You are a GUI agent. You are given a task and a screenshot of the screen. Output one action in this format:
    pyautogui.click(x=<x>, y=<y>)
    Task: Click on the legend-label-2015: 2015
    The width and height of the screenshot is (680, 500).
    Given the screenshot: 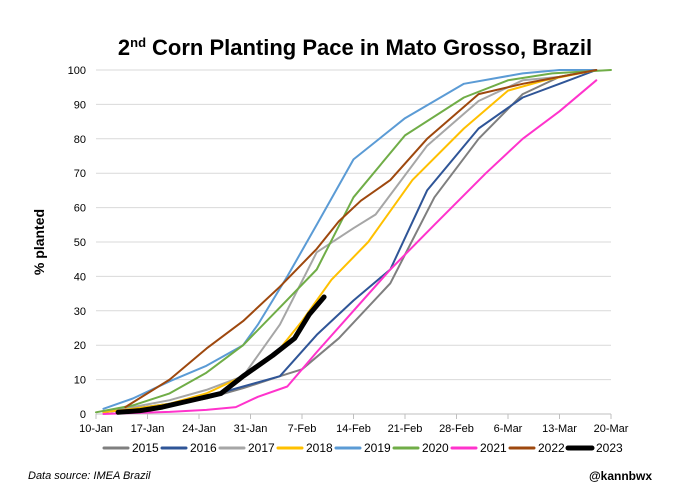 What is the action you would take?
    pyautogui.click(x=145, y=448)
    